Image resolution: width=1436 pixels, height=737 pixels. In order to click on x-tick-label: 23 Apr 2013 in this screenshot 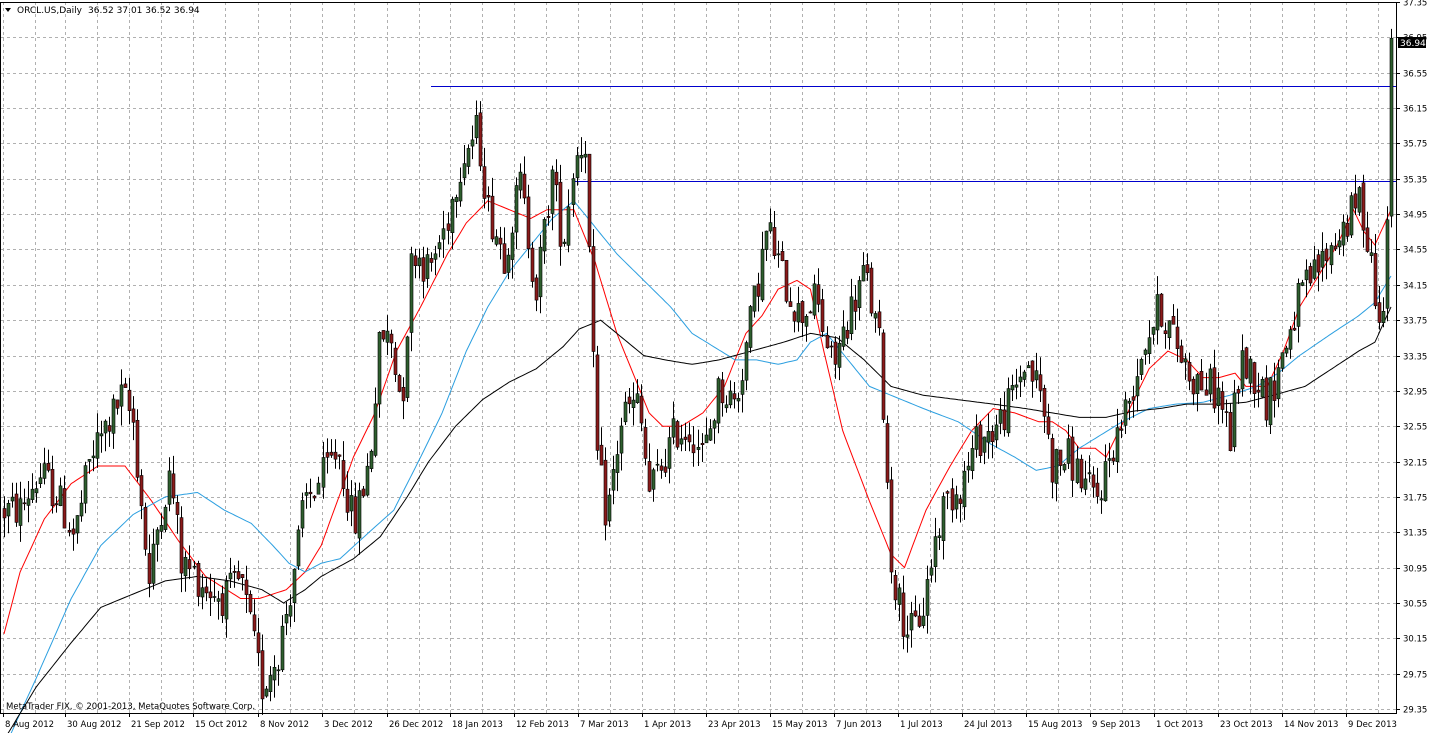, I will do `click(734, 725)`.